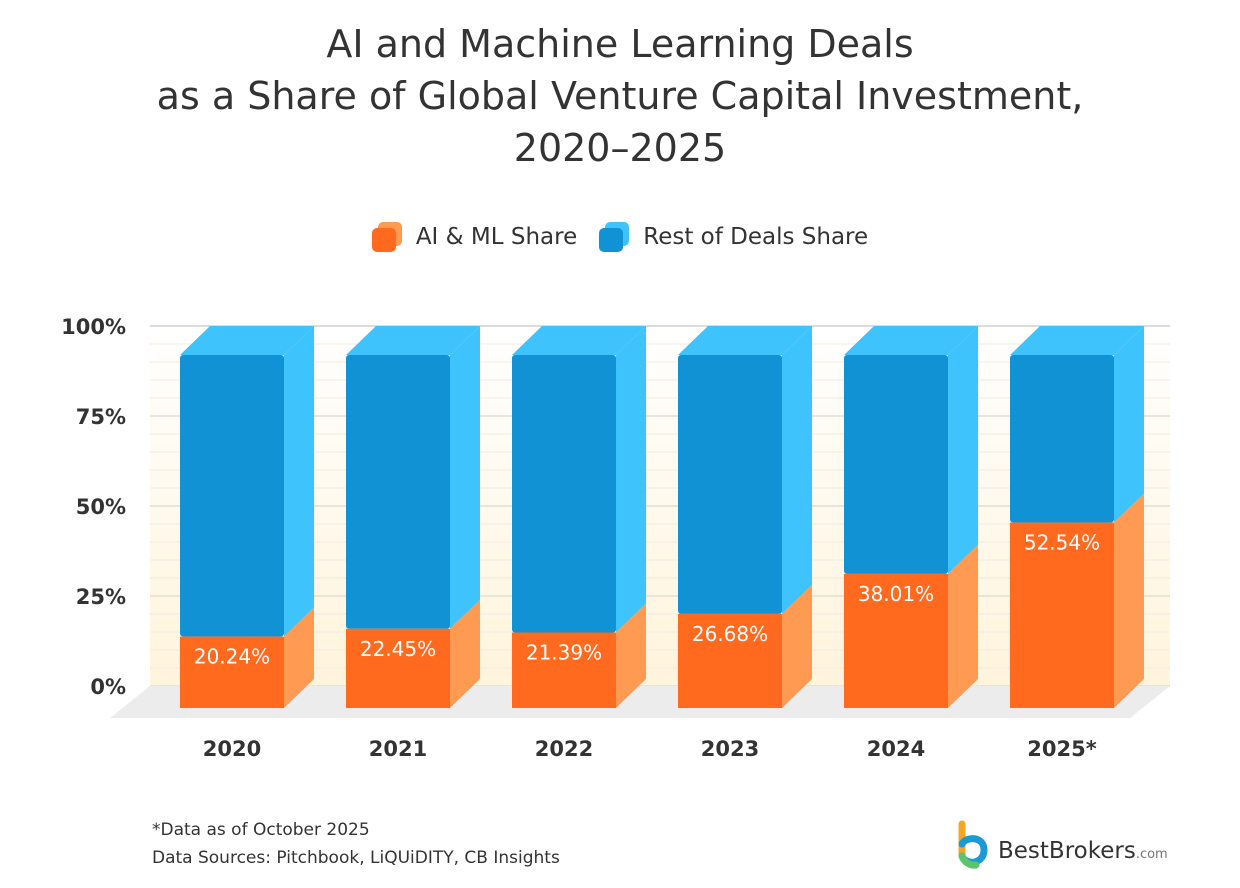 This screenshot has height=888, width=1240. What do you see at coordinates (398, 749) in the screenshot?
I see `x-tick-label: 2021` at bounding box center [398, 749].